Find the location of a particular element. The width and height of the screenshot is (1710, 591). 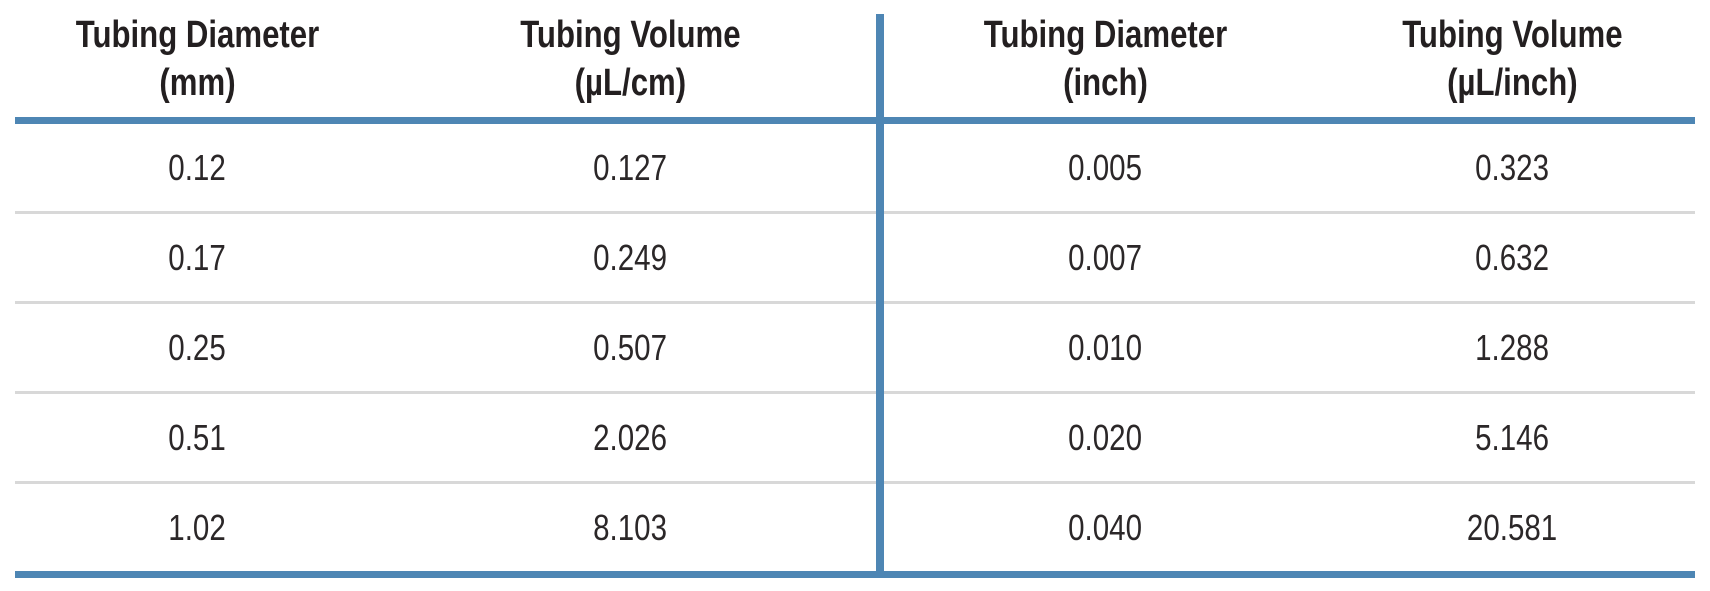

column-header-diameter-inch: Tubing Diameter (inch) is located at coordinates (1105, 62).